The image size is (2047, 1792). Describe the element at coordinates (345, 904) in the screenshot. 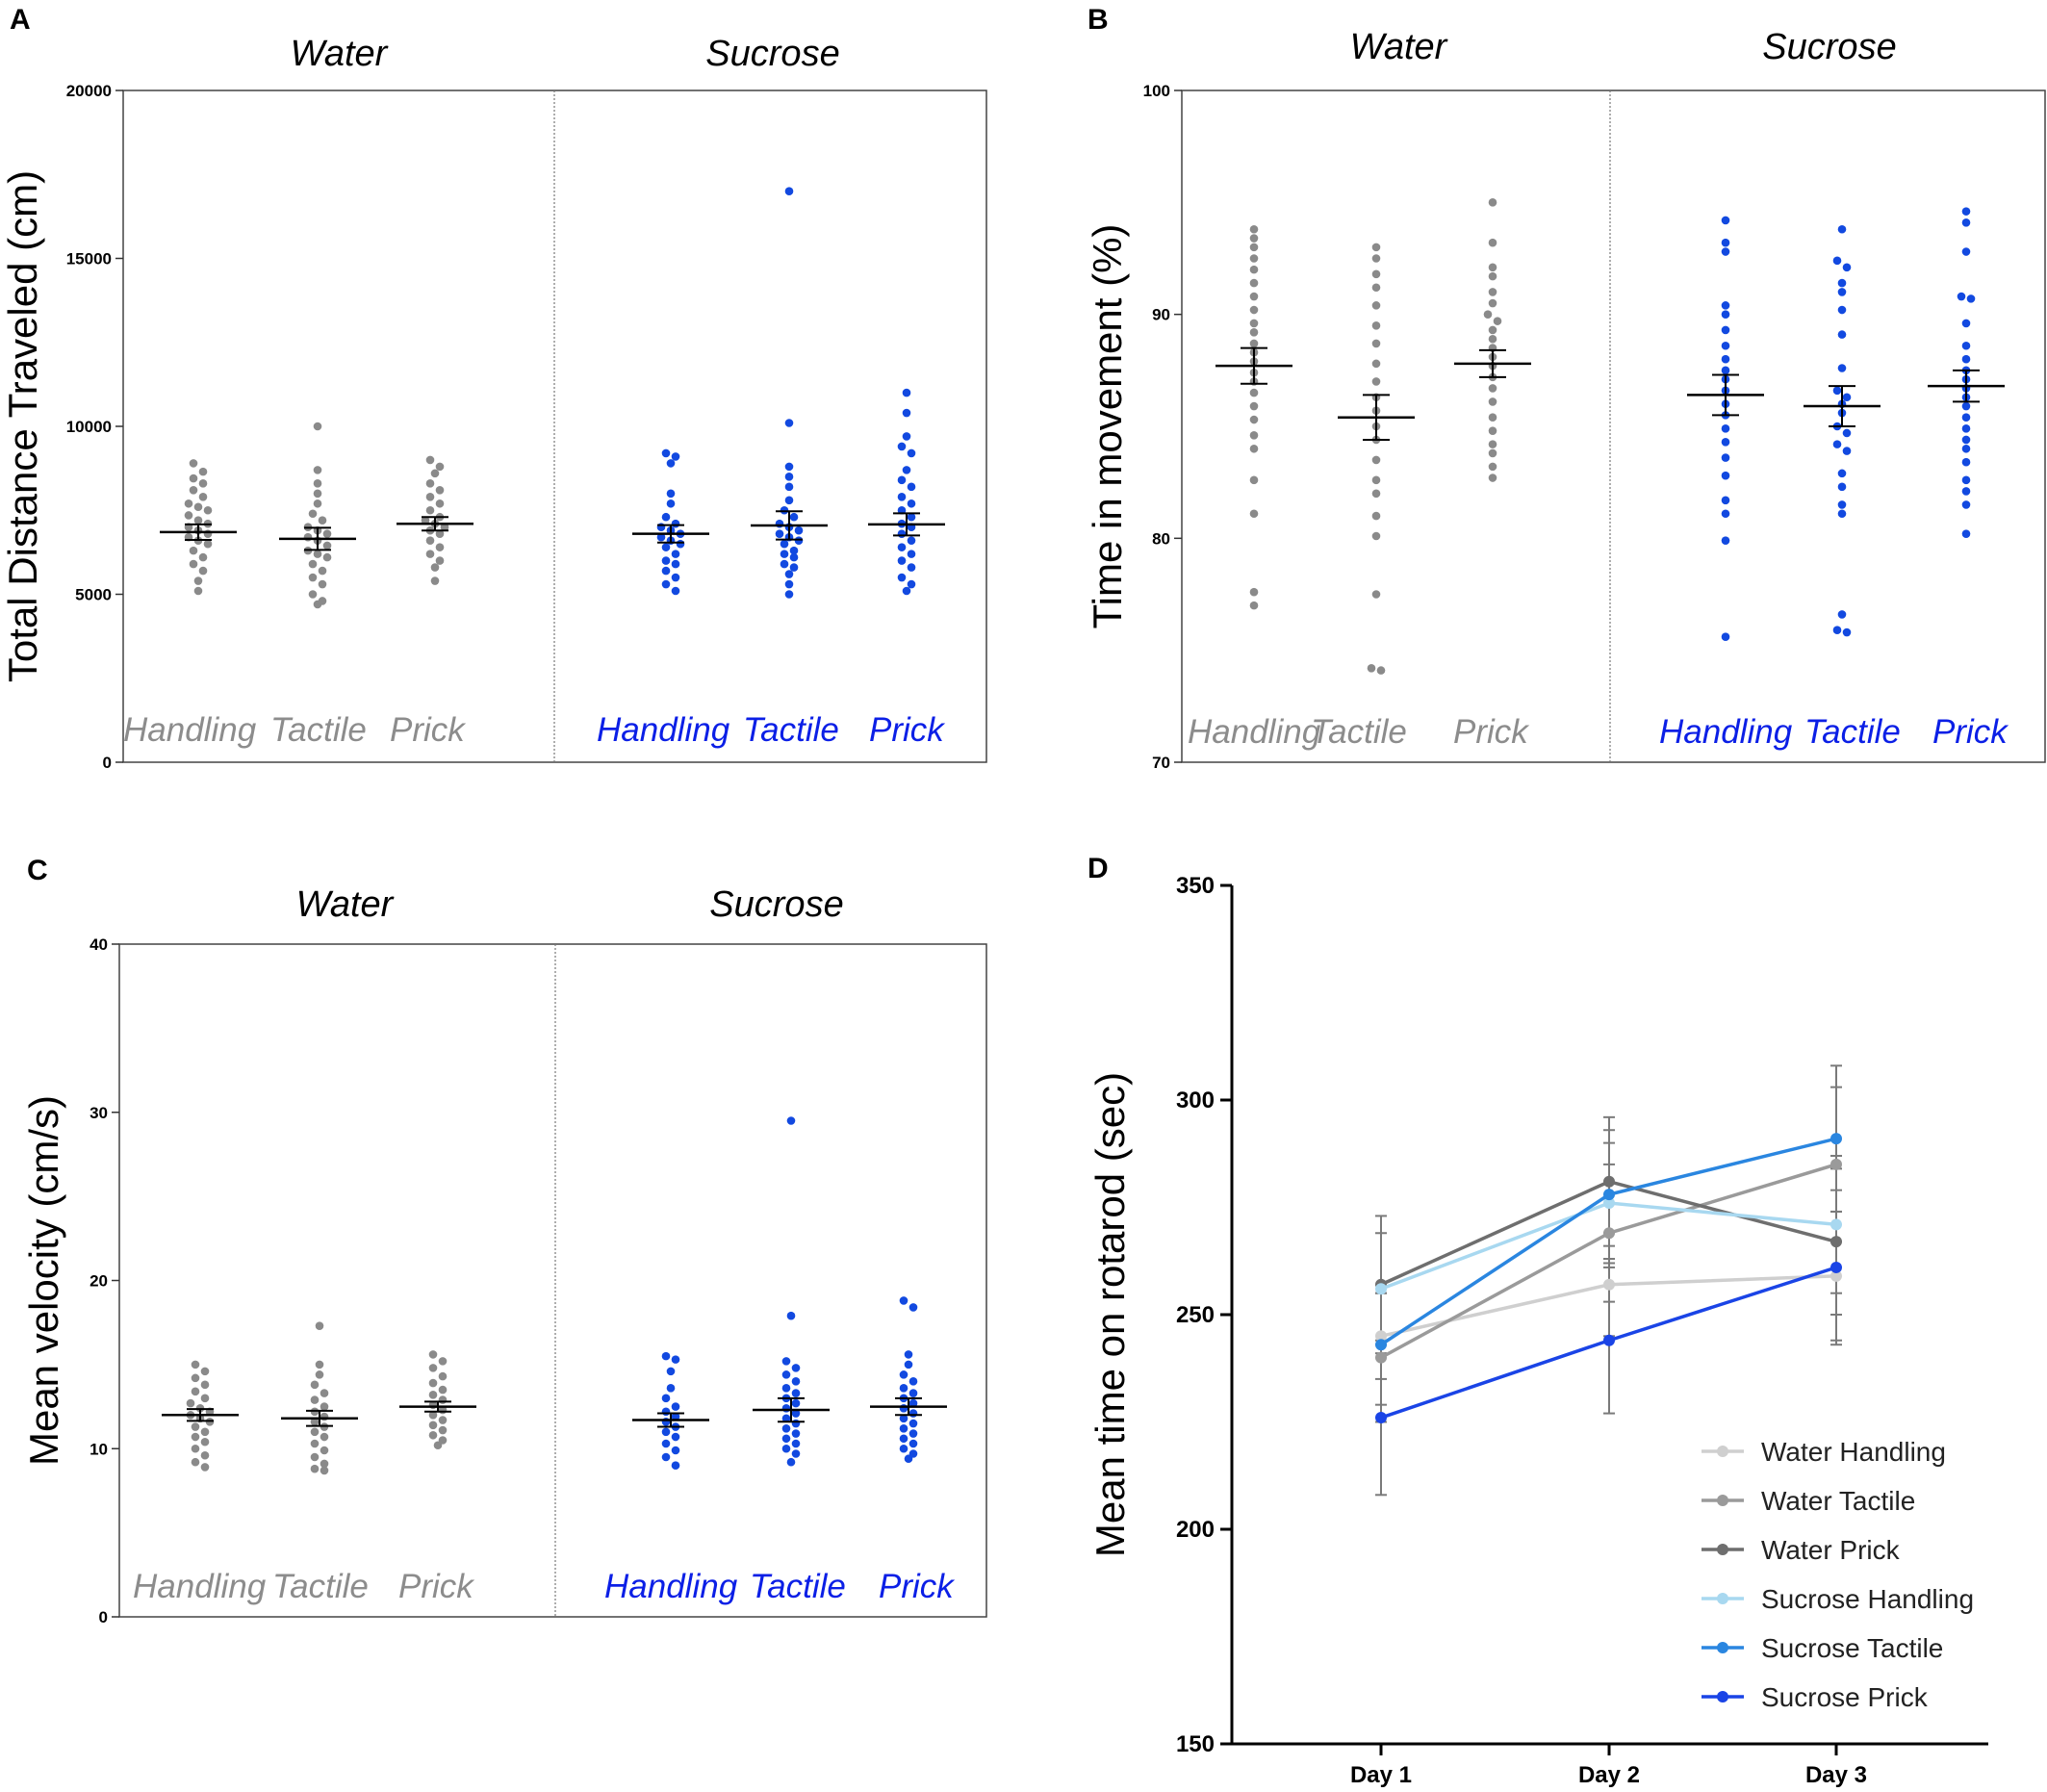

I see `group-header-water: Water` at that location.